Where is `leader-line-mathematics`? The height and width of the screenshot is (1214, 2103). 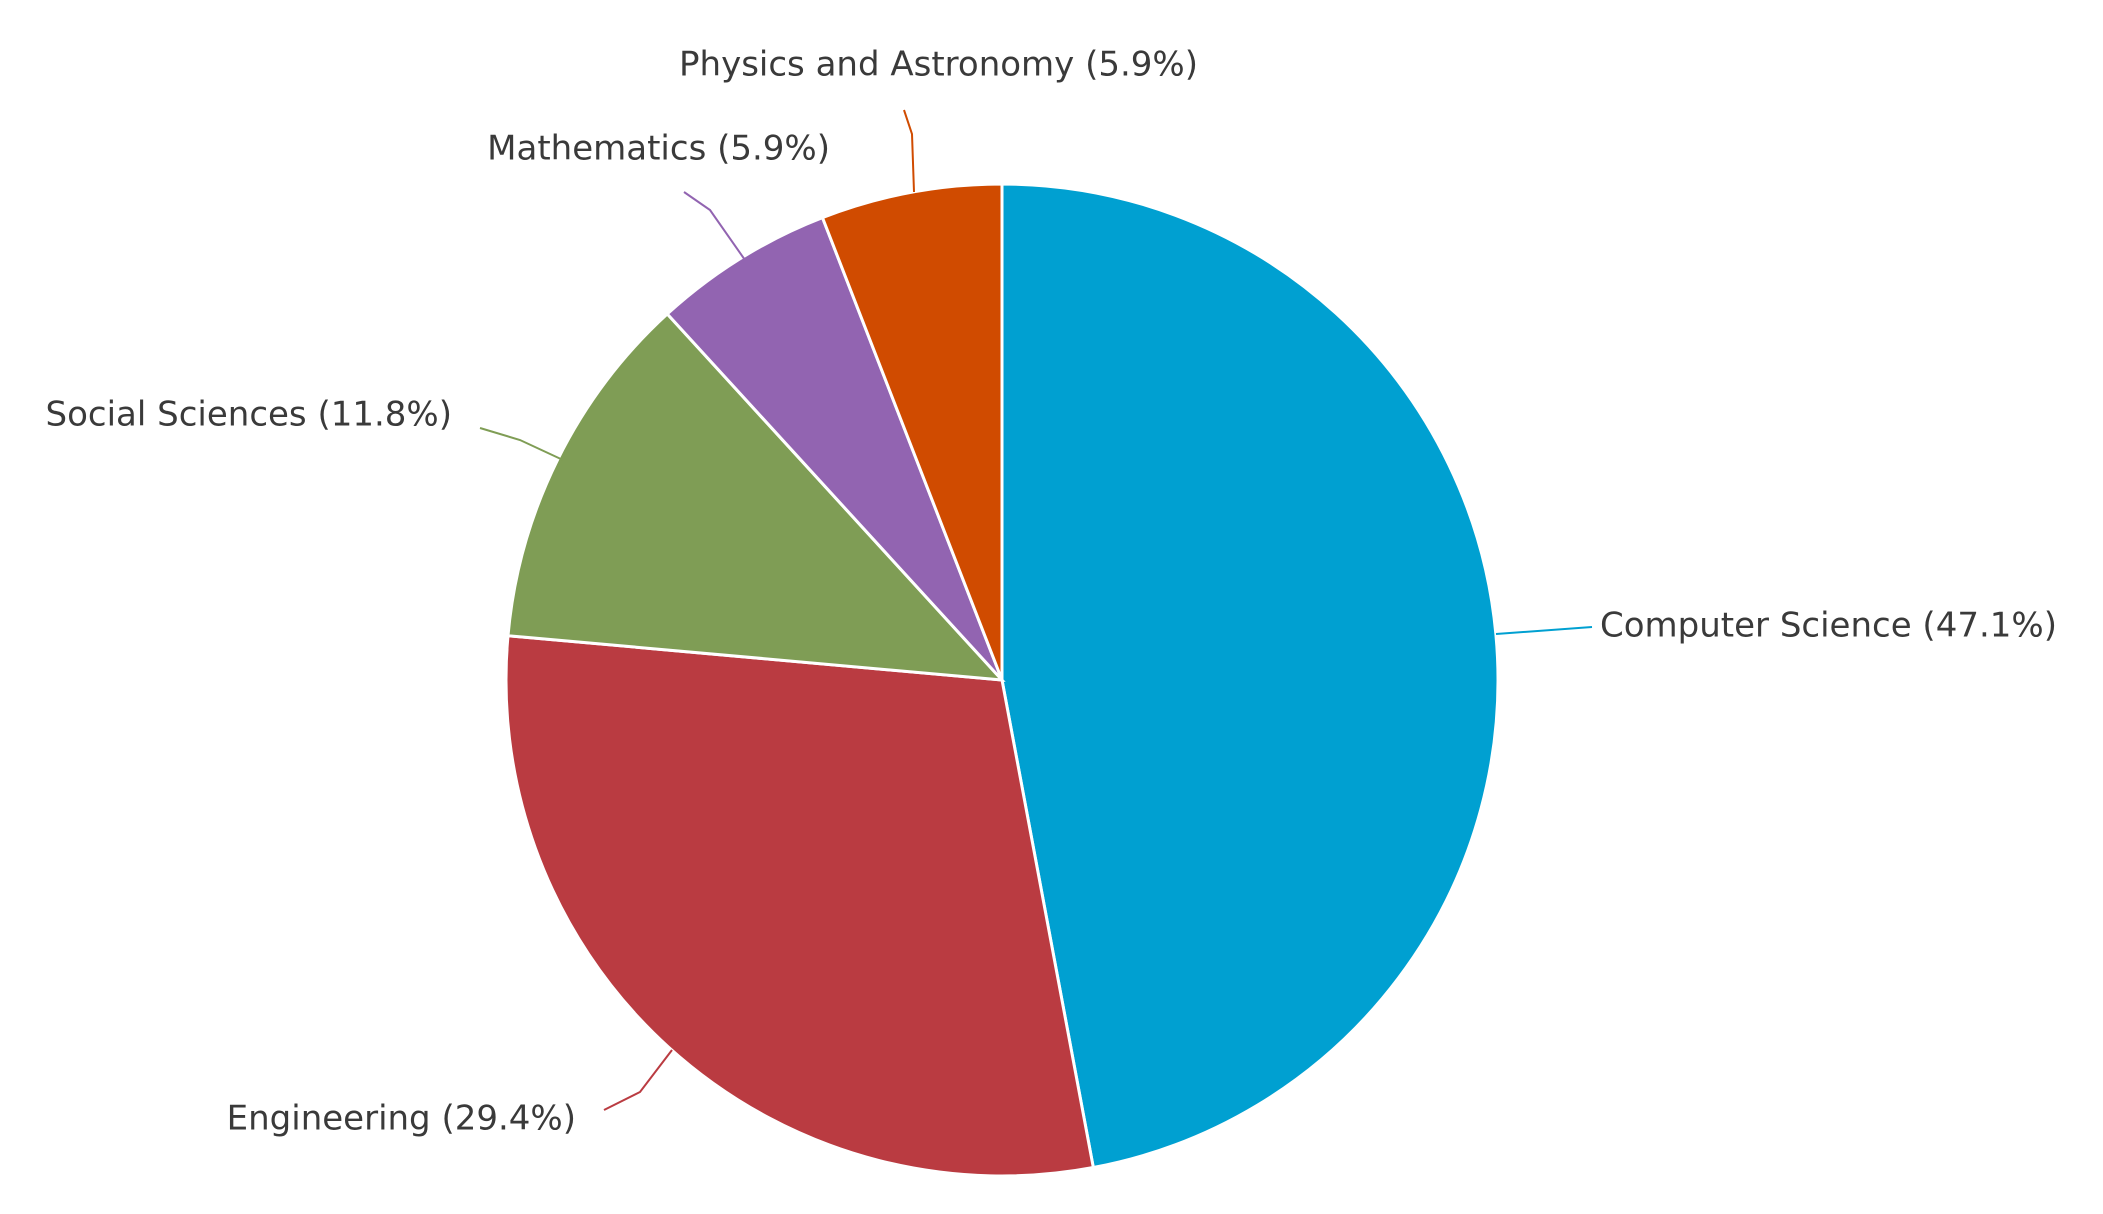 leader-line-mathematics is located at coordinates (714, 226).